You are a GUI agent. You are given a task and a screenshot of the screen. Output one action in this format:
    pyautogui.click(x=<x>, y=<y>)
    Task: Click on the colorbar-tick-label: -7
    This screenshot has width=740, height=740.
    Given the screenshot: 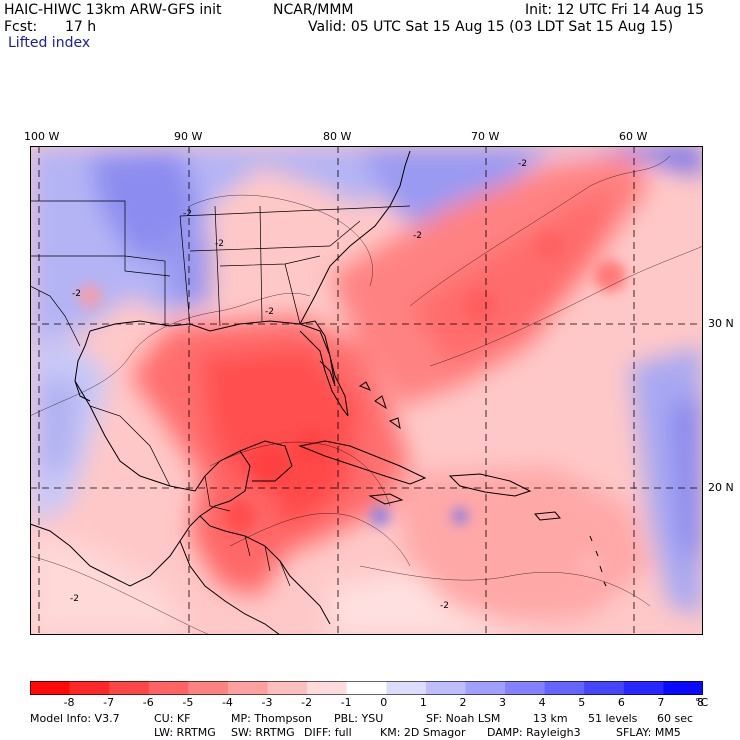 What is the action you would take?
    pyautogui.click(x=109, y=702)
    